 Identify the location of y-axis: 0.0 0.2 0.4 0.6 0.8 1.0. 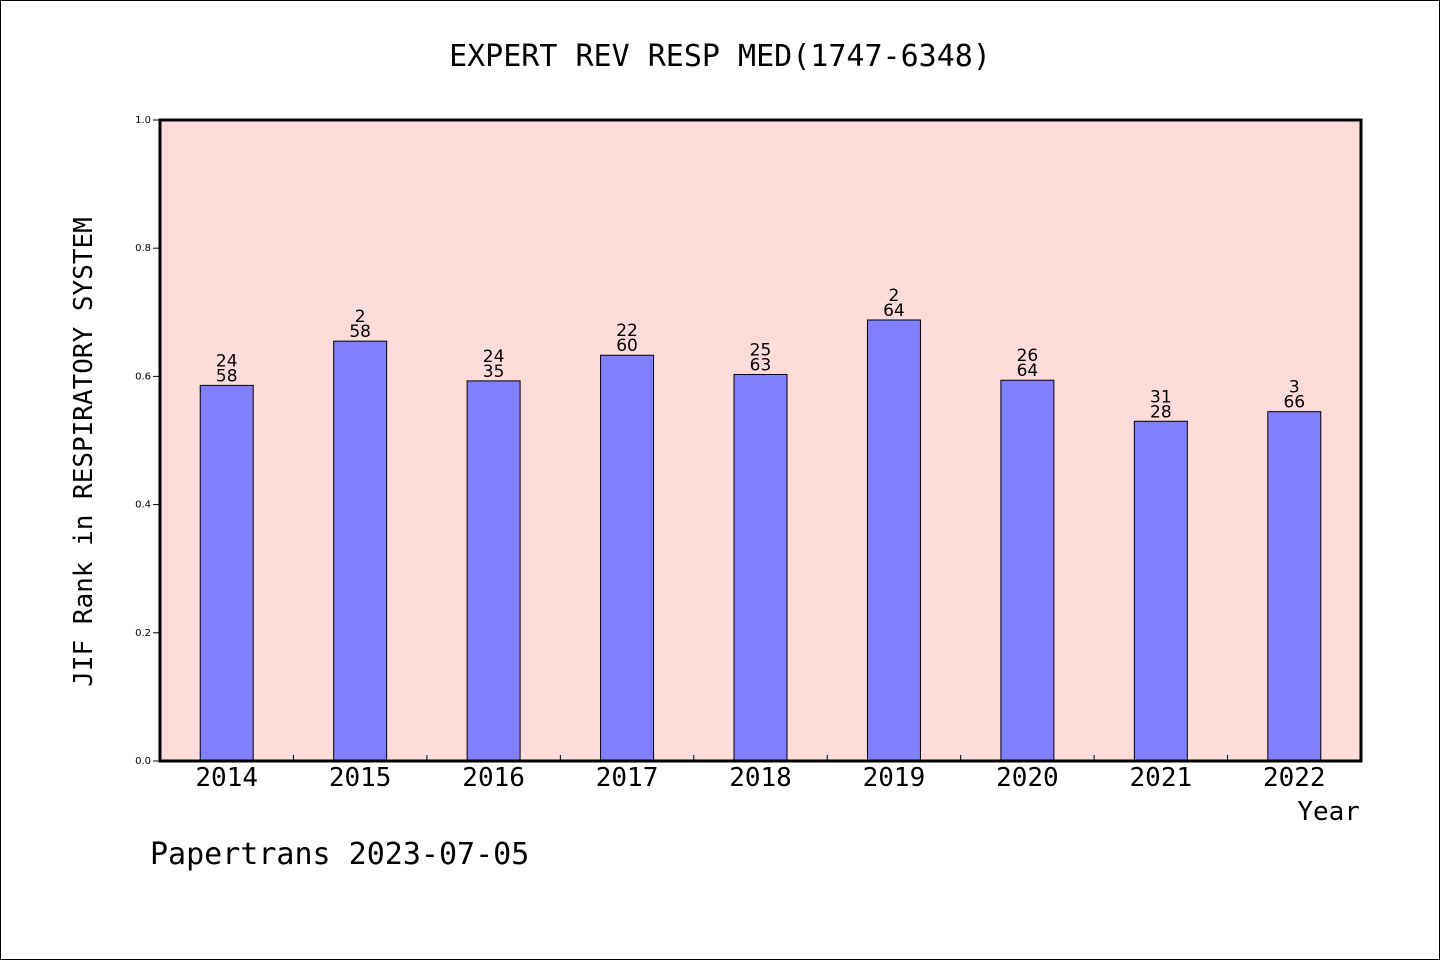
(147, 441).